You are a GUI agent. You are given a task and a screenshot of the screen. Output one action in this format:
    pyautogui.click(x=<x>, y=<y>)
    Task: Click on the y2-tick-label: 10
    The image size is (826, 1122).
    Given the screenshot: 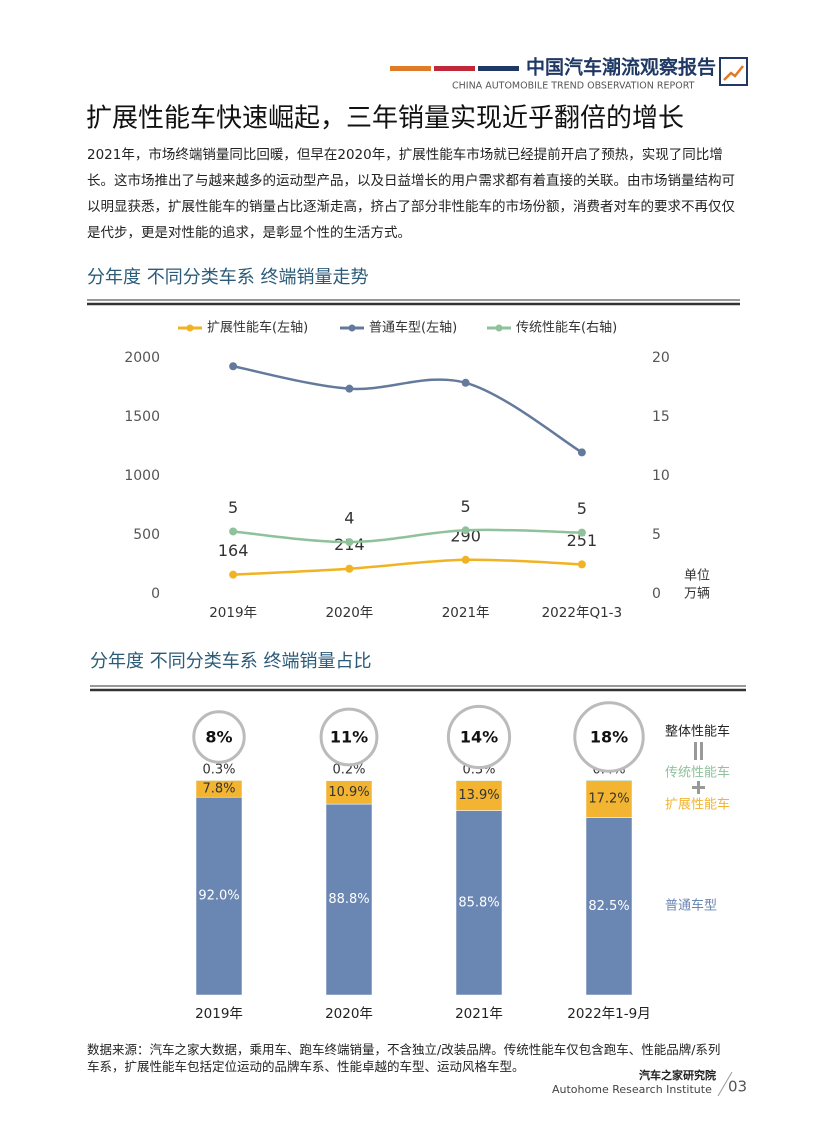 What is the action you would take?
    pyautogui.click(x=661, y=476)
    